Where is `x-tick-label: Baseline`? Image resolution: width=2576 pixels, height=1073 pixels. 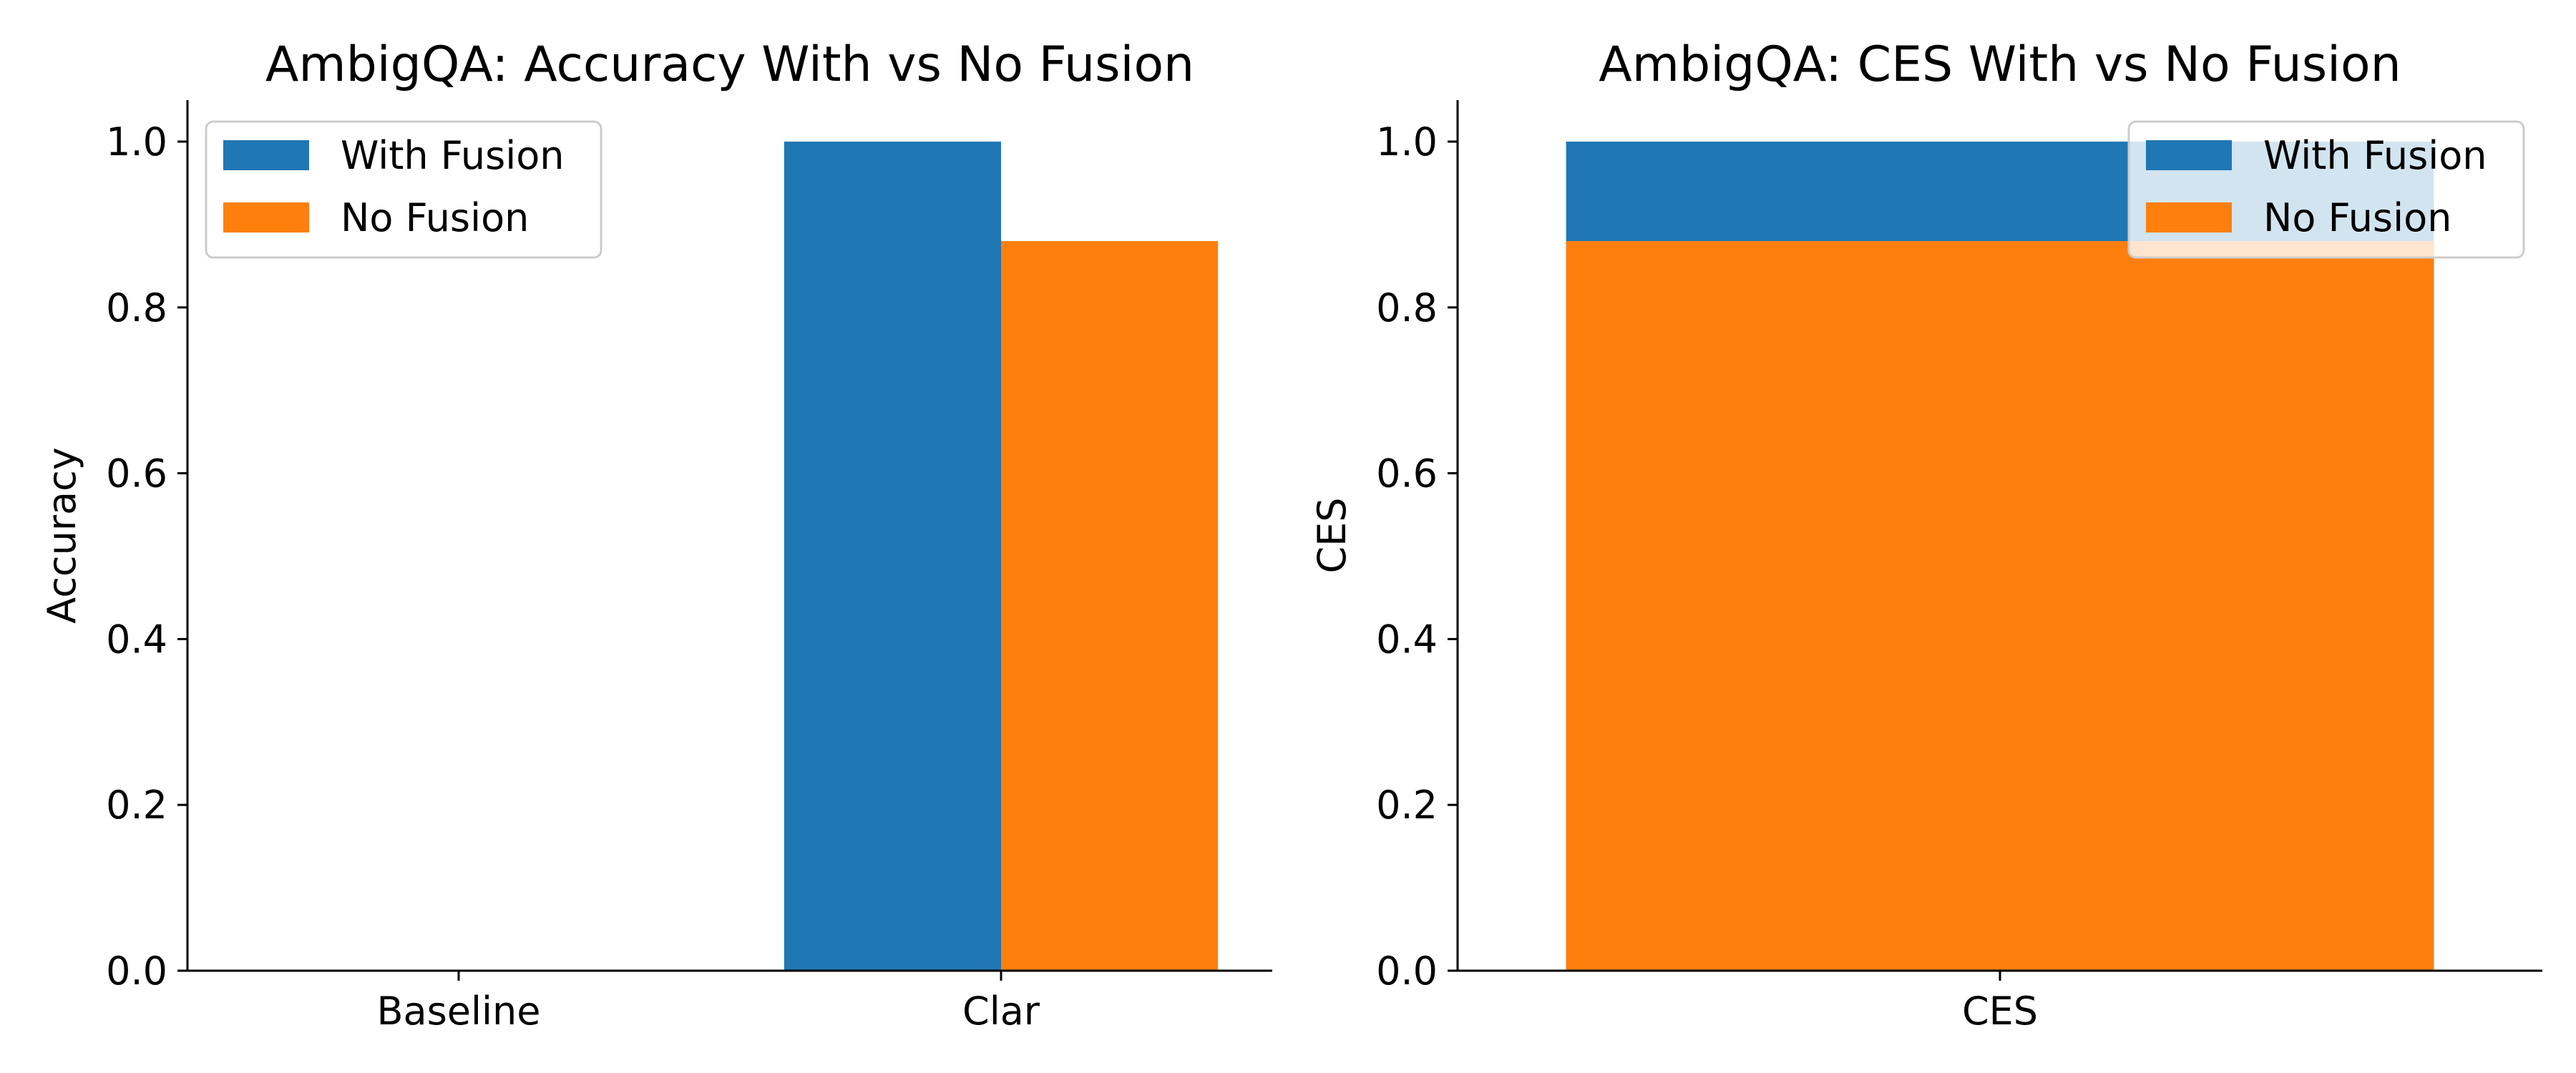
x-tick-label: Baseline is located at coordinates (459, 1011).